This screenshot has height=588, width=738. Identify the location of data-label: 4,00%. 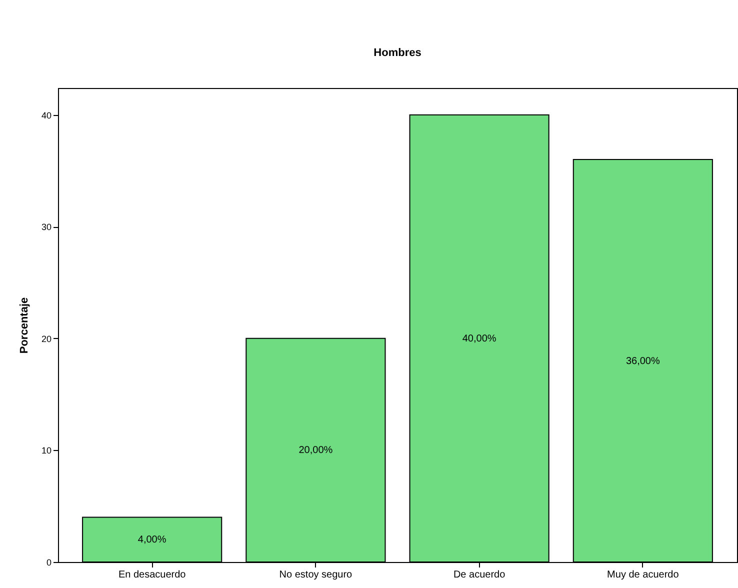
(152, 540).